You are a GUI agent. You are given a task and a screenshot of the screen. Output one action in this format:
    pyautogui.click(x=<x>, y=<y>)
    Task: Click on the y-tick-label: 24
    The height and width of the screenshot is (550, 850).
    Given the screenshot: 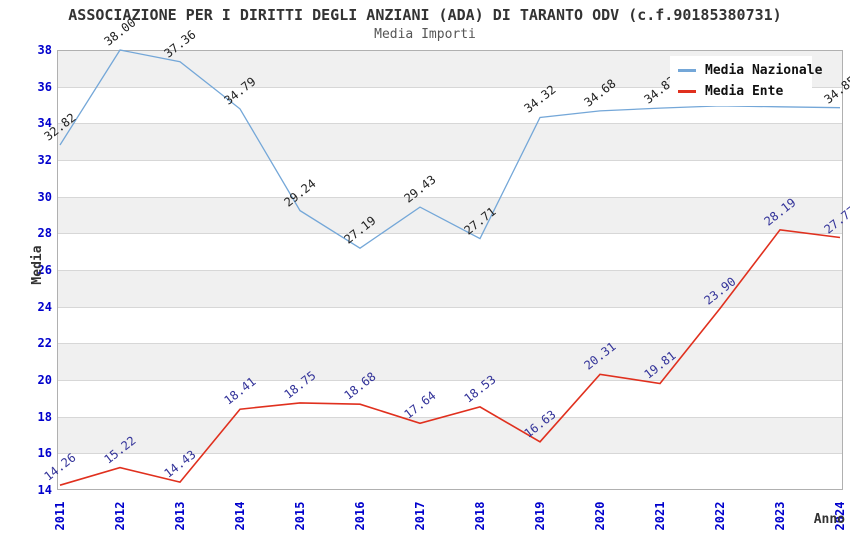 What is the action you would take?
    pyautogui.click(x=44, y=306)
    